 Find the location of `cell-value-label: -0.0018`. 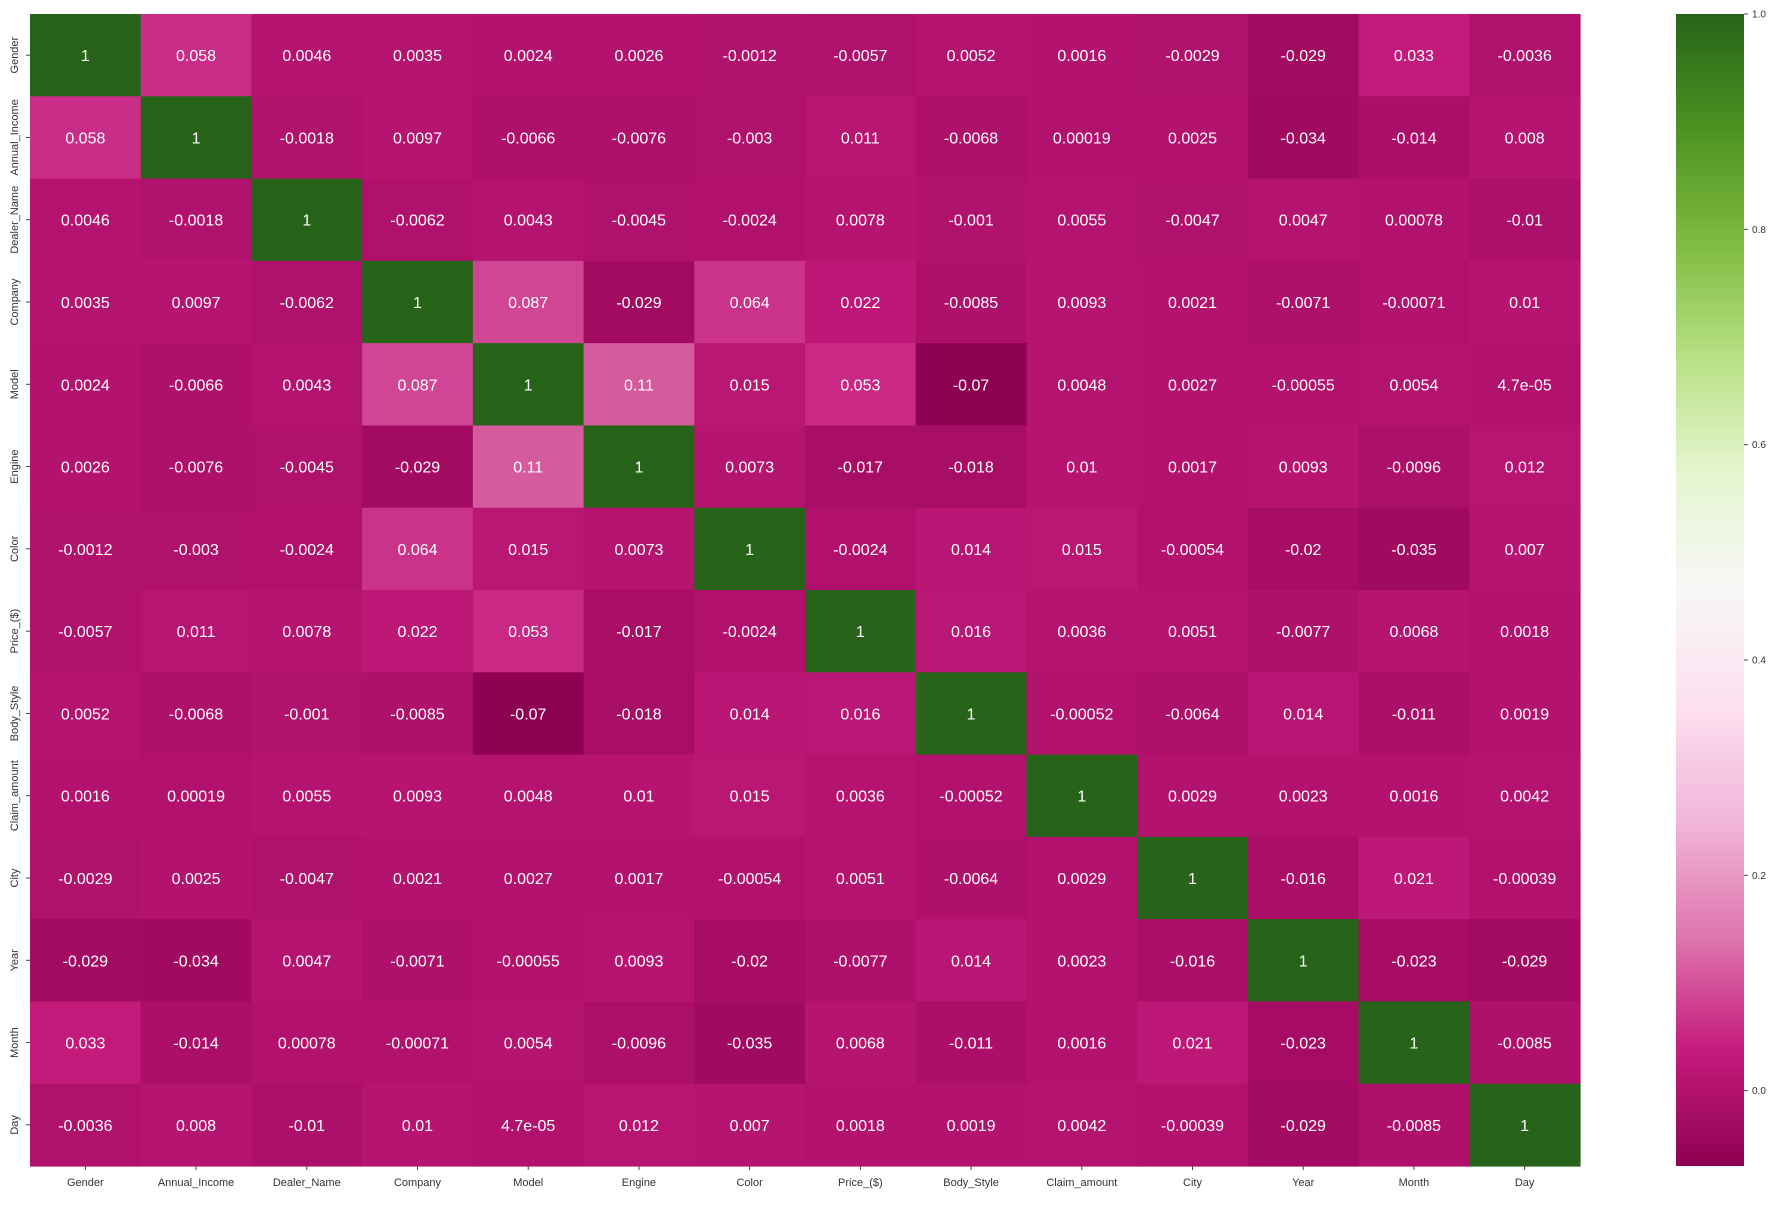

cell-value-label: -0.0018 is located at coordinates (196, 221).